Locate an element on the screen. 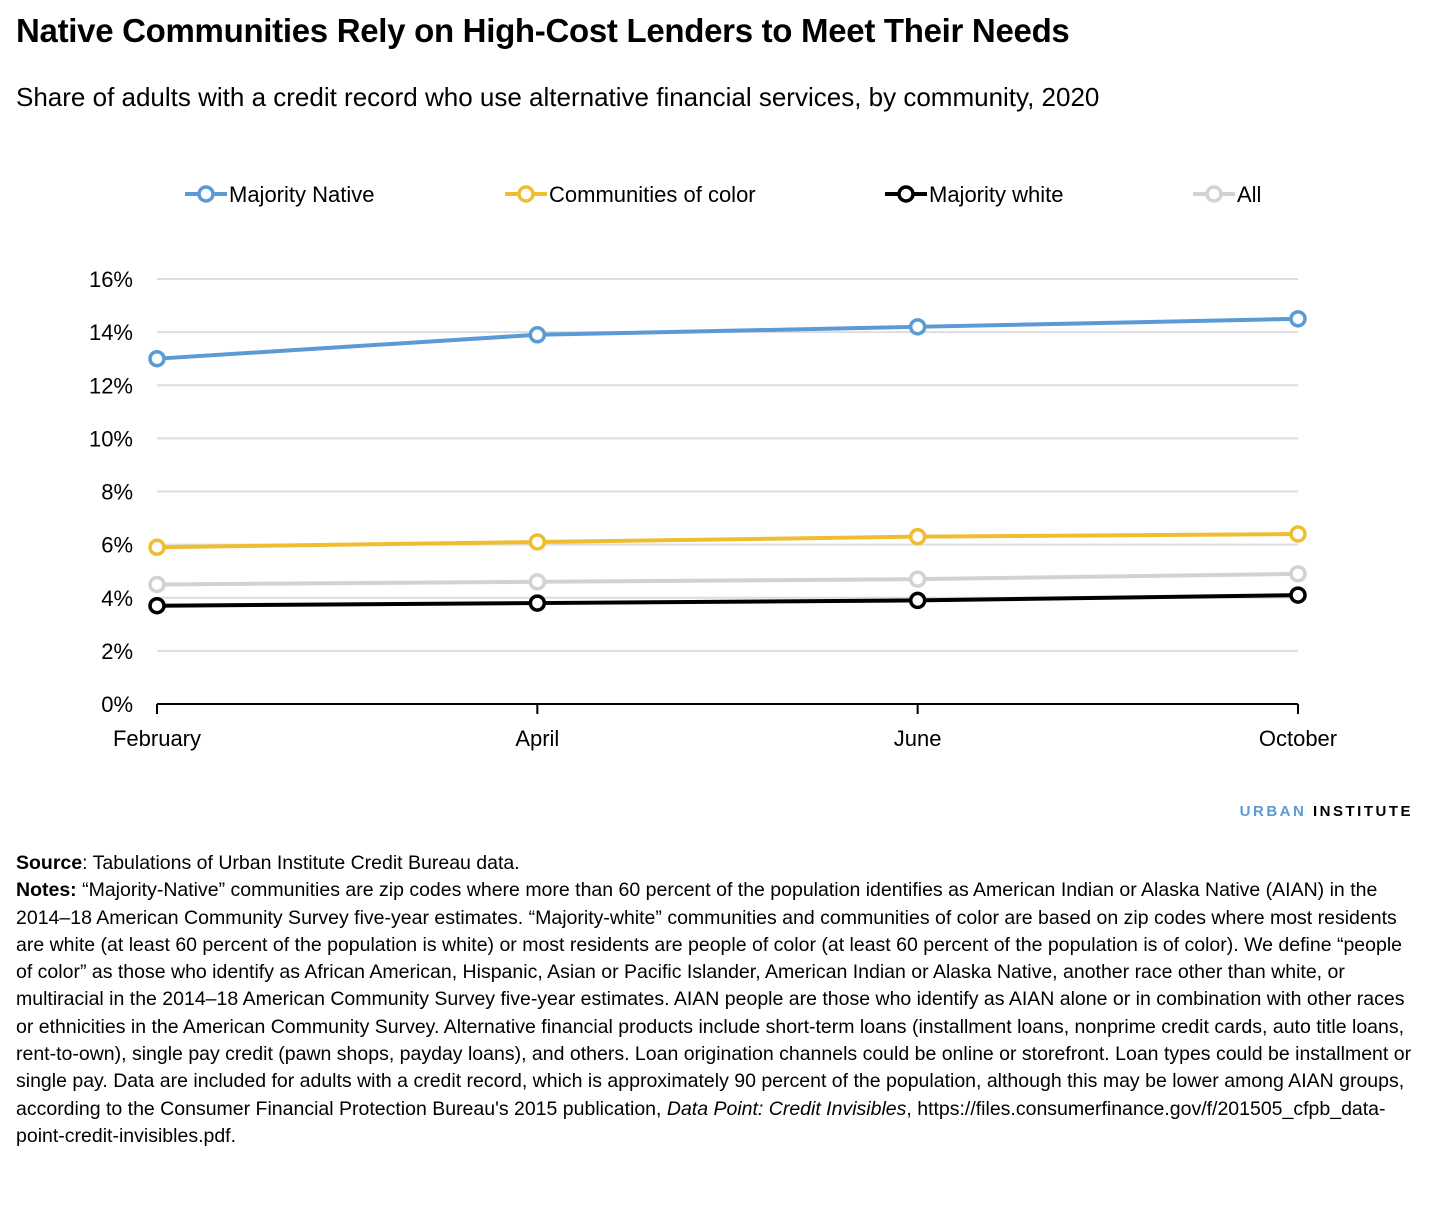 This screenshot has height=1208, width=1429. y-tick-label: 16% is located at coordinates (111, 279).